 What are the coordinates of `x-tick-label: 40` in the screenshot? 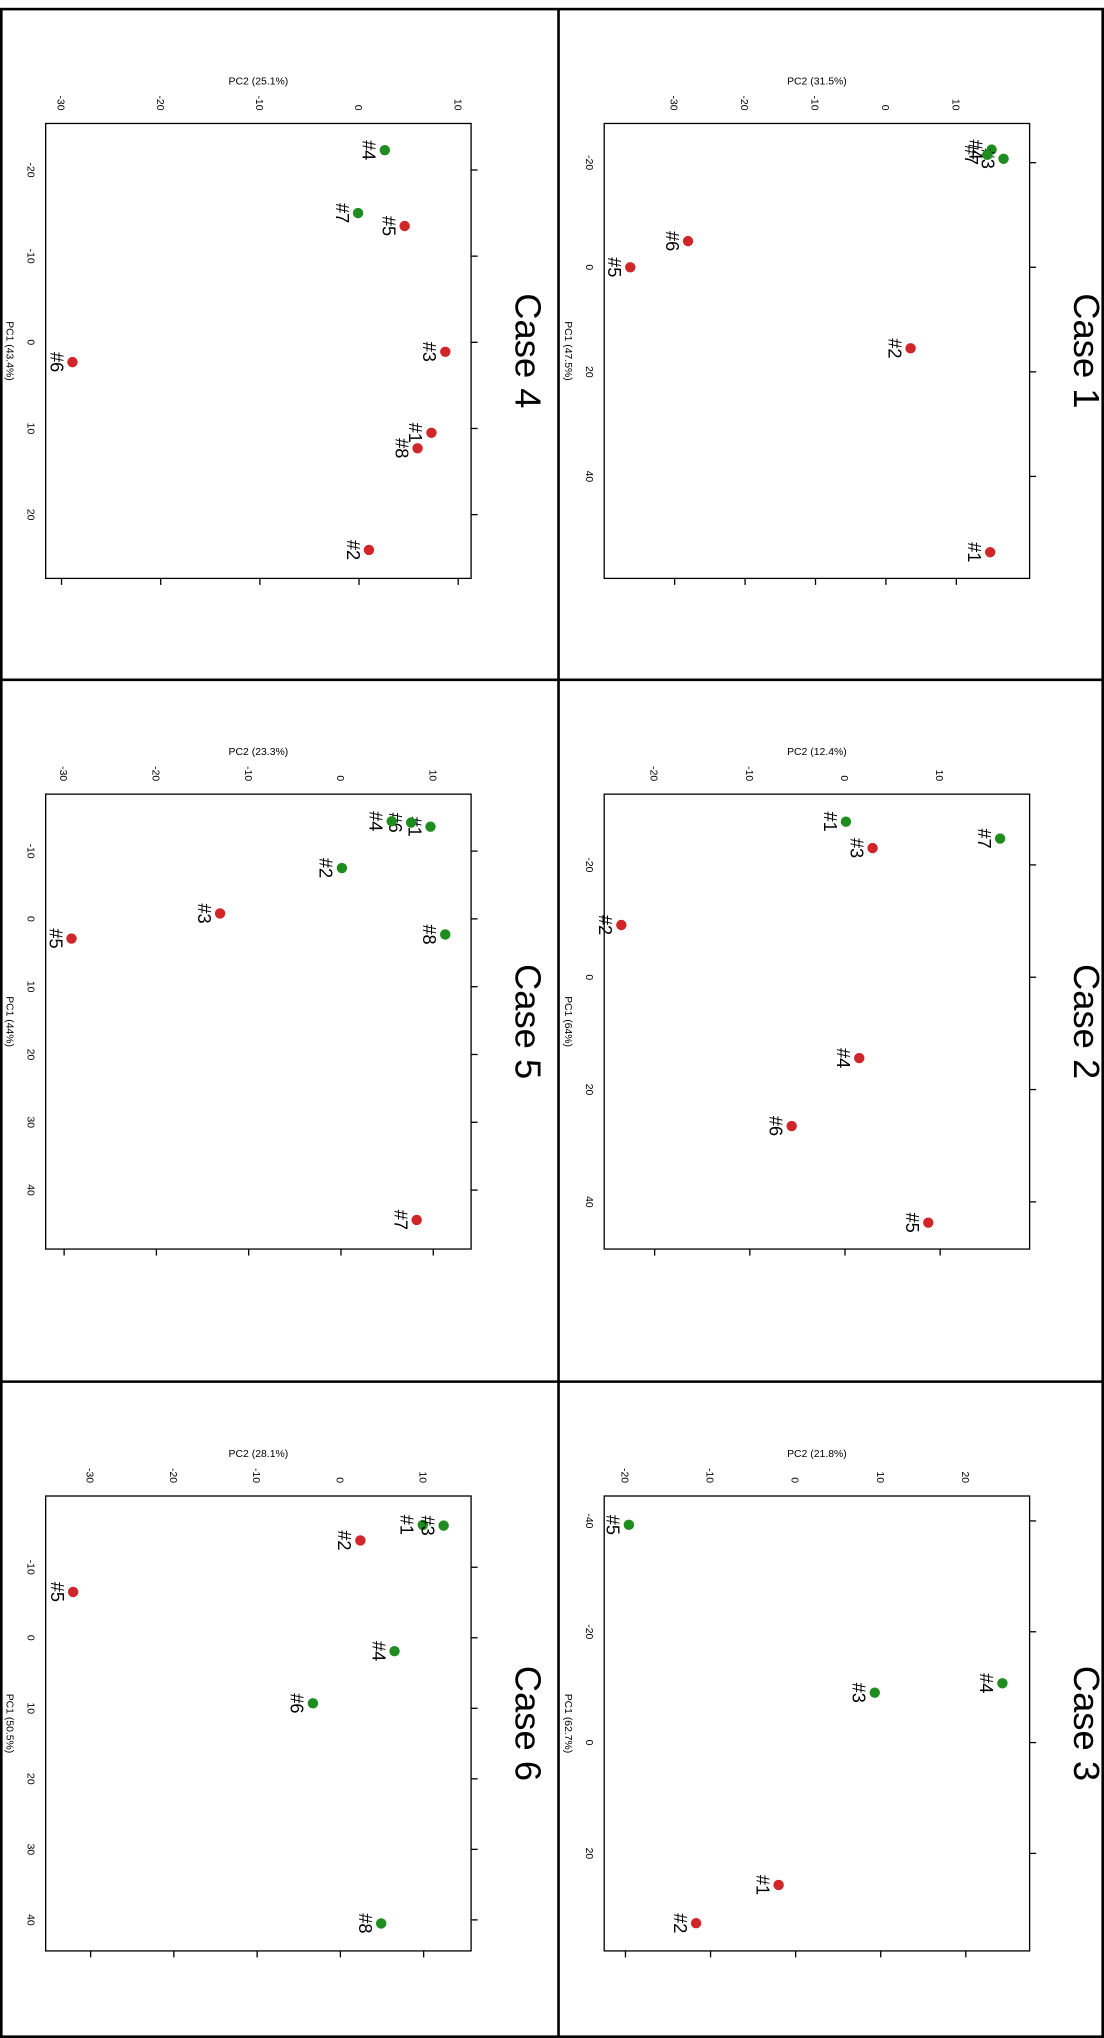 It's located at (588, 477).